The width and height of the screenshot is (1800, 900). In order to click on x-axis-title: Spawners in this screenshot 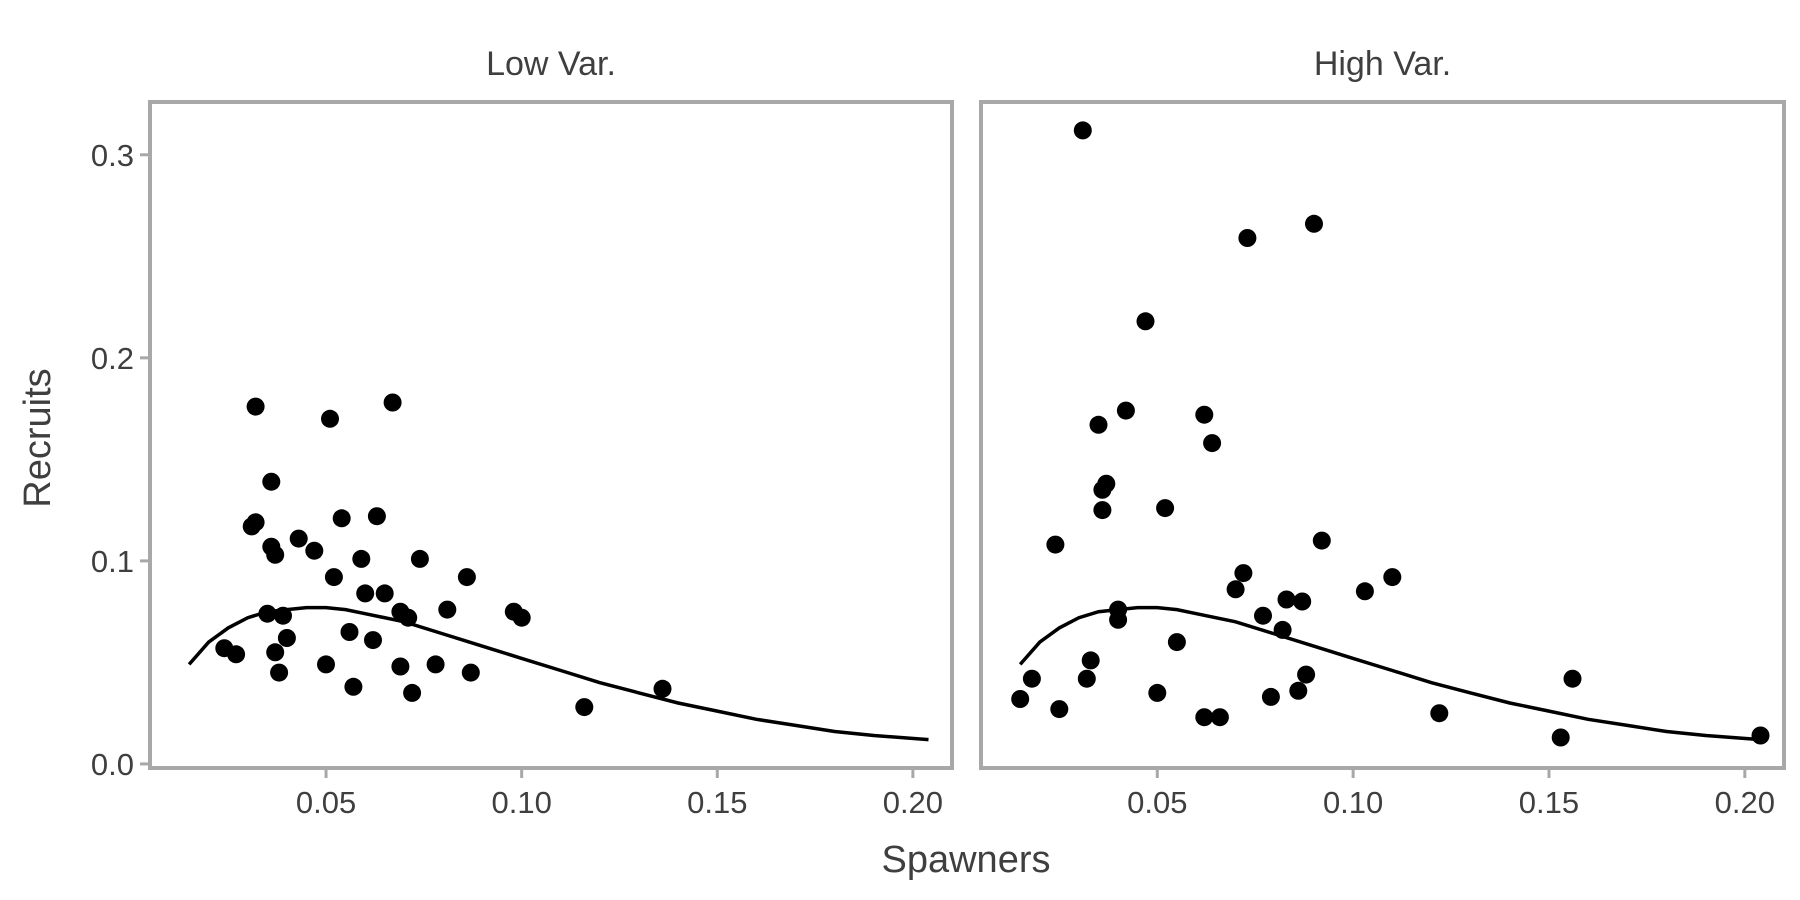, I will do `click(966, 860)`.